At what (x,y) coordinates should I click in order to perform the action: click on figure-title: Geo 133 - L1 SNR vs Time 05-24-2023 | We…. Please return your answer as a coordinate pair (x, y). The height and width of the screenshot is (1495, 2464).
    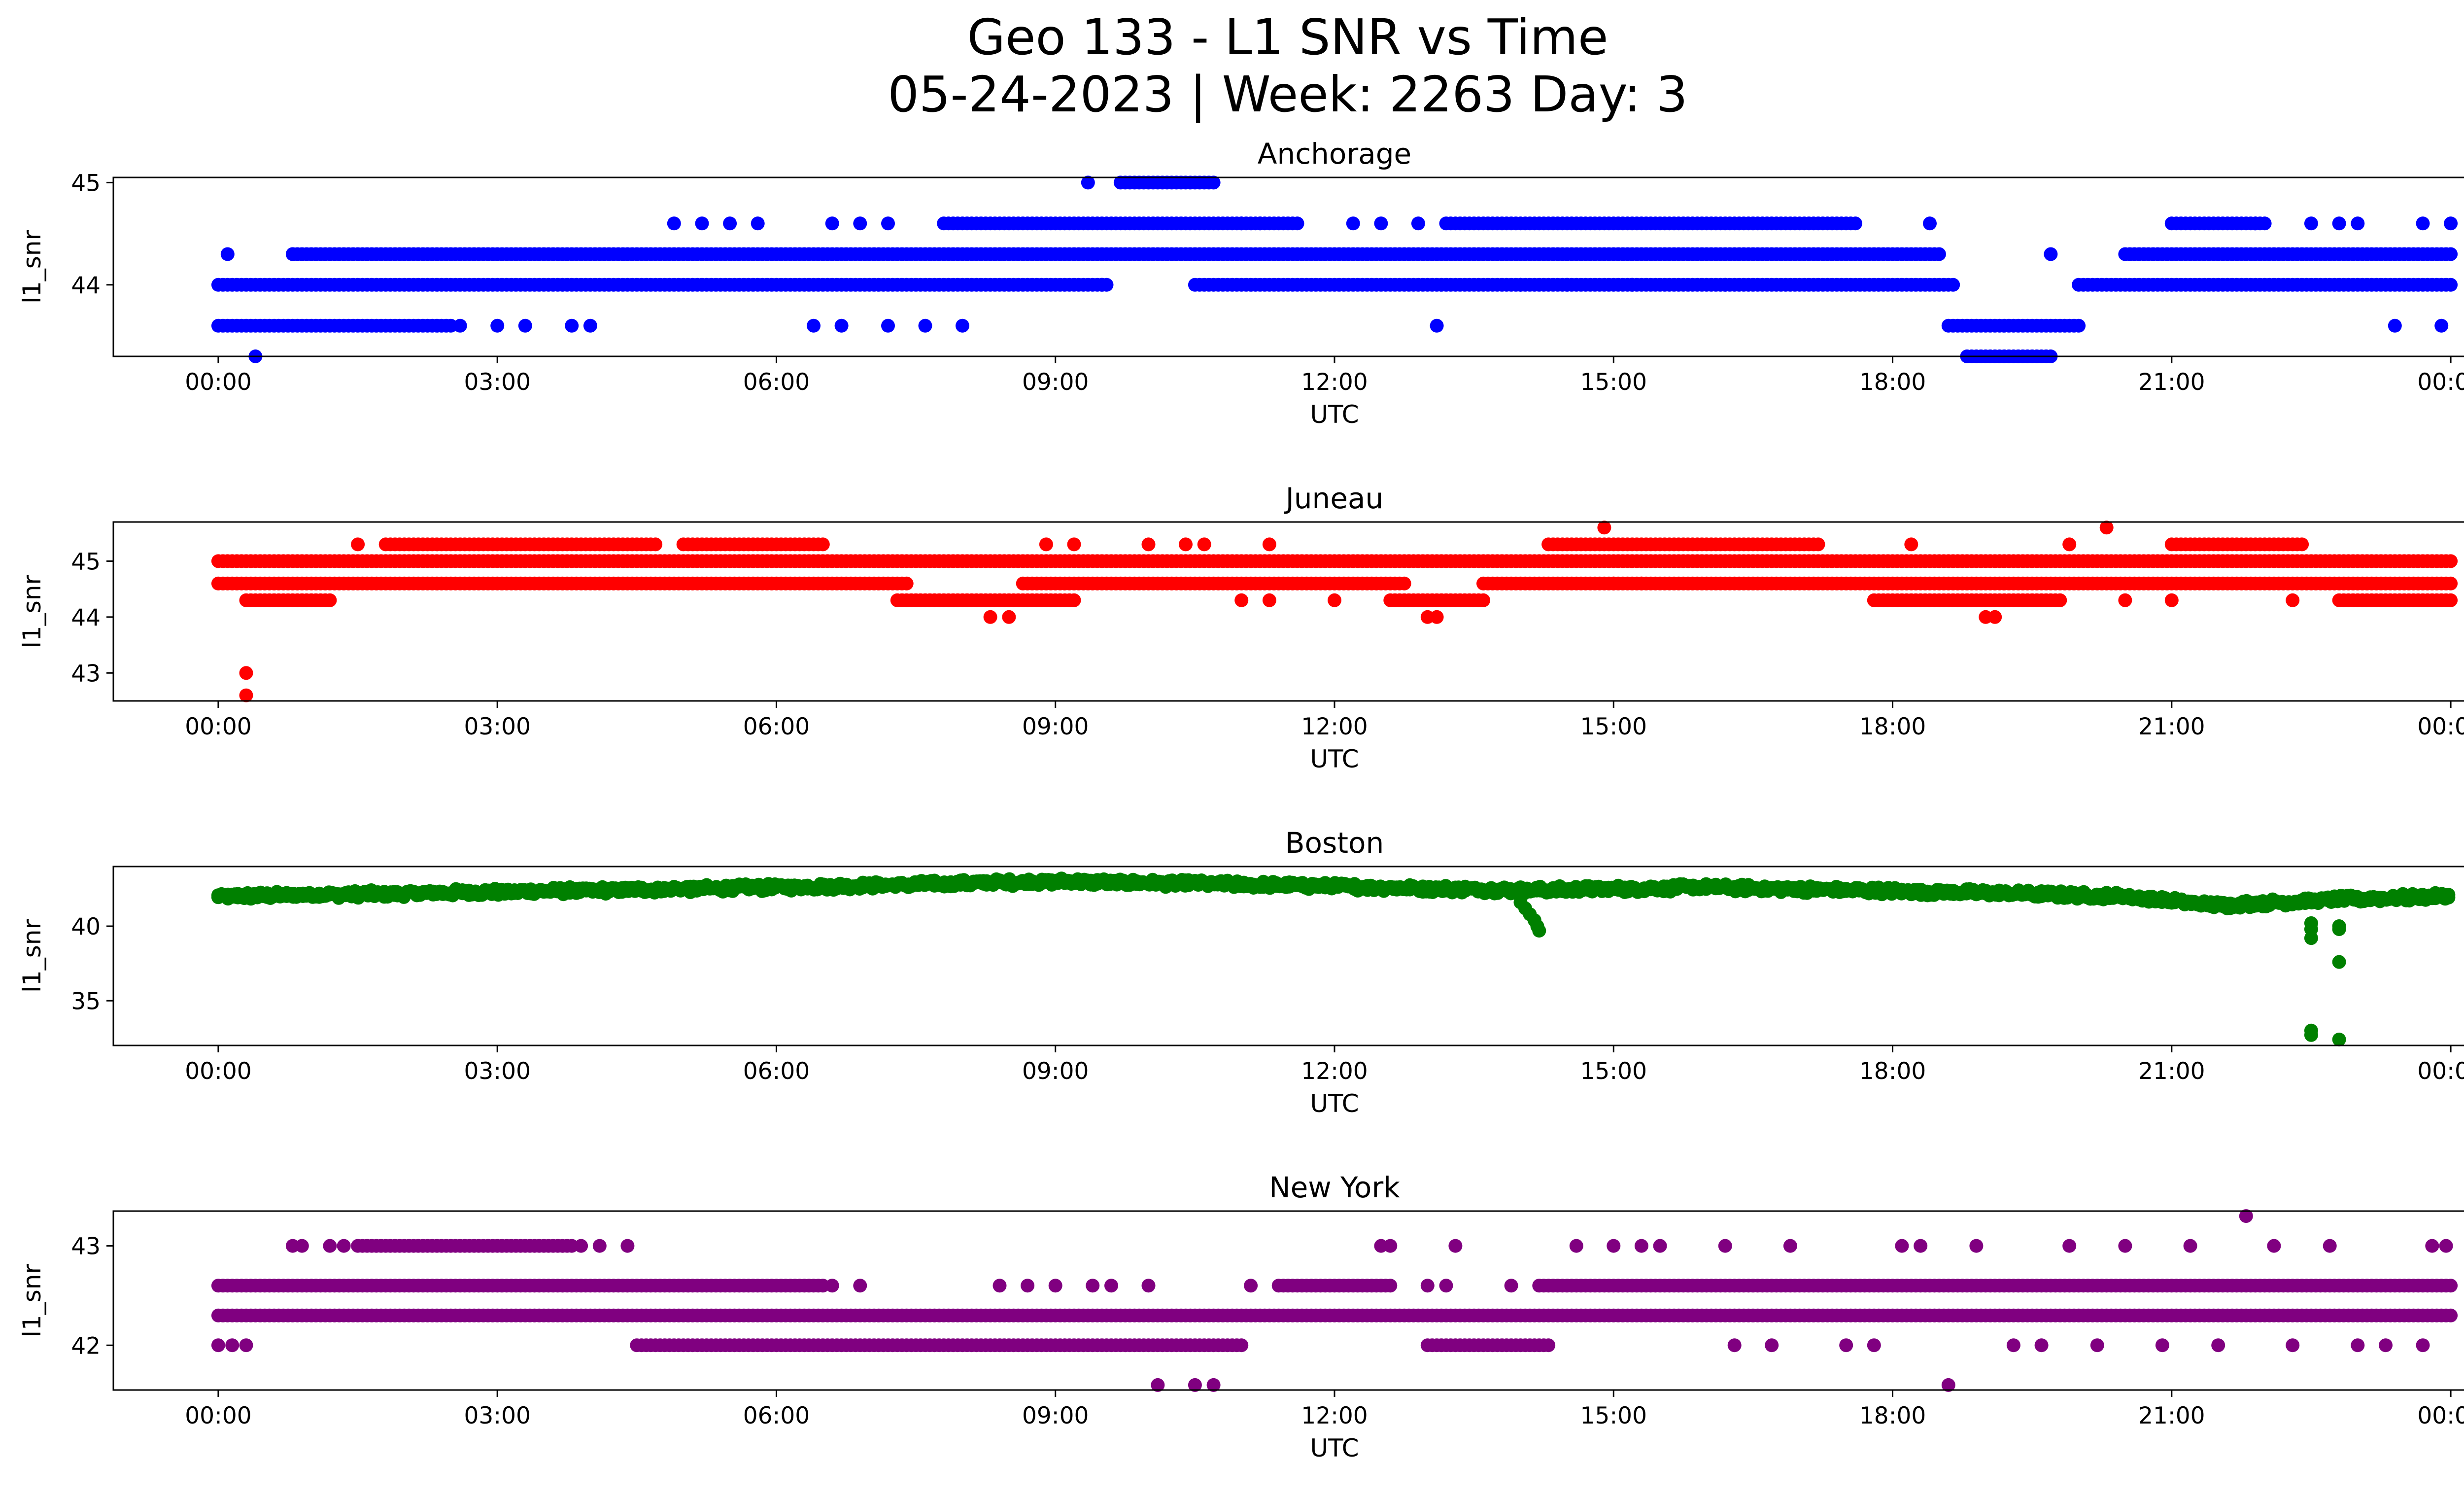
    Looking at the image, I should click on (1232, 66).